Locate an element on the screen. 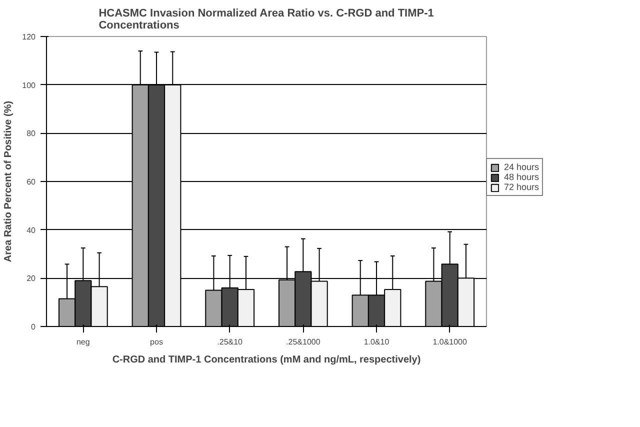 This screenshot has width=640, height=427. y-axis-title: Area Ratio Percent of Positive (%) is located at coordinates (8, 181).